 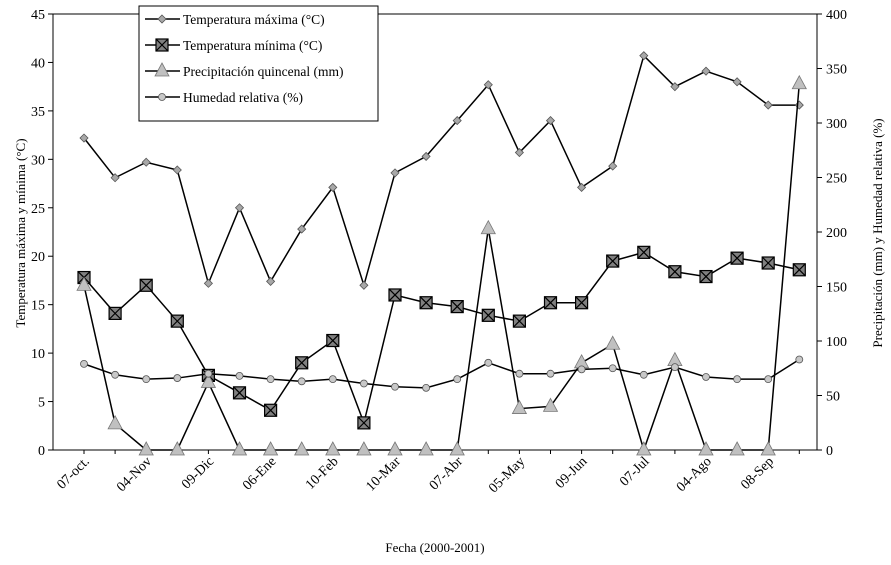 What do you see at coordinates (134, 474) in the screenshot?
I see `x-tick-label: 04-Nov` at bounding box center [134, 474].